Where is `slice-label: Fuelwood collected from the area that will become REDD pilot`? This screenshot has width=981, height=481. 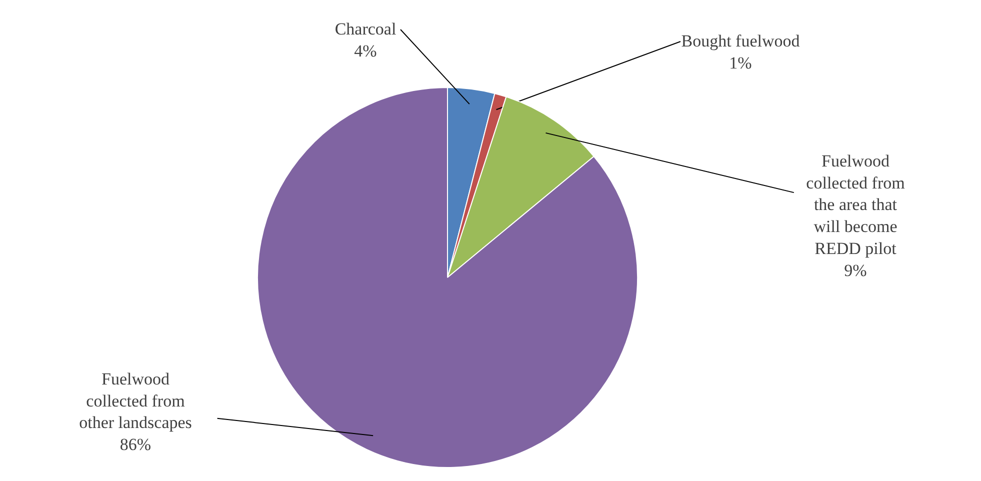
slice-label: Fuelwood collected from the area that will become REDD pilot is located at coordinates (855, 205).